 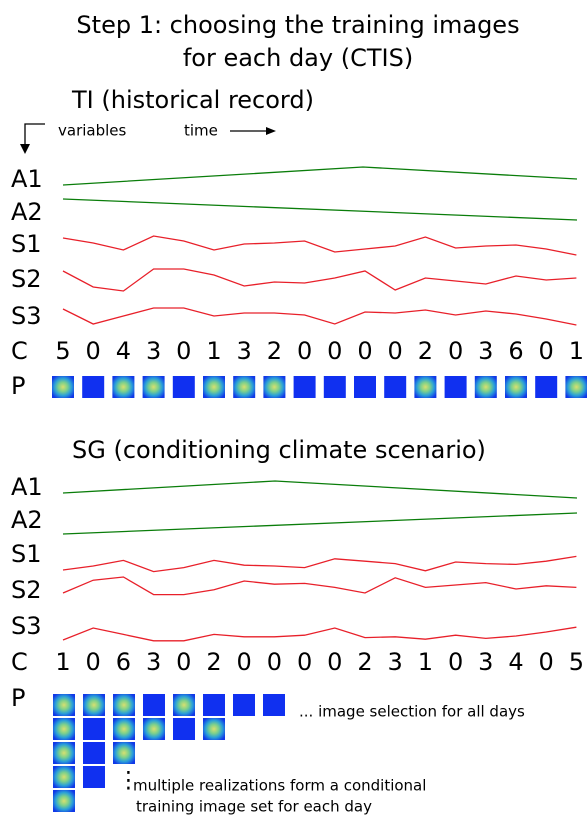 I want to click on title: Step 1: choosing the training images, so click(x=297, y=25).